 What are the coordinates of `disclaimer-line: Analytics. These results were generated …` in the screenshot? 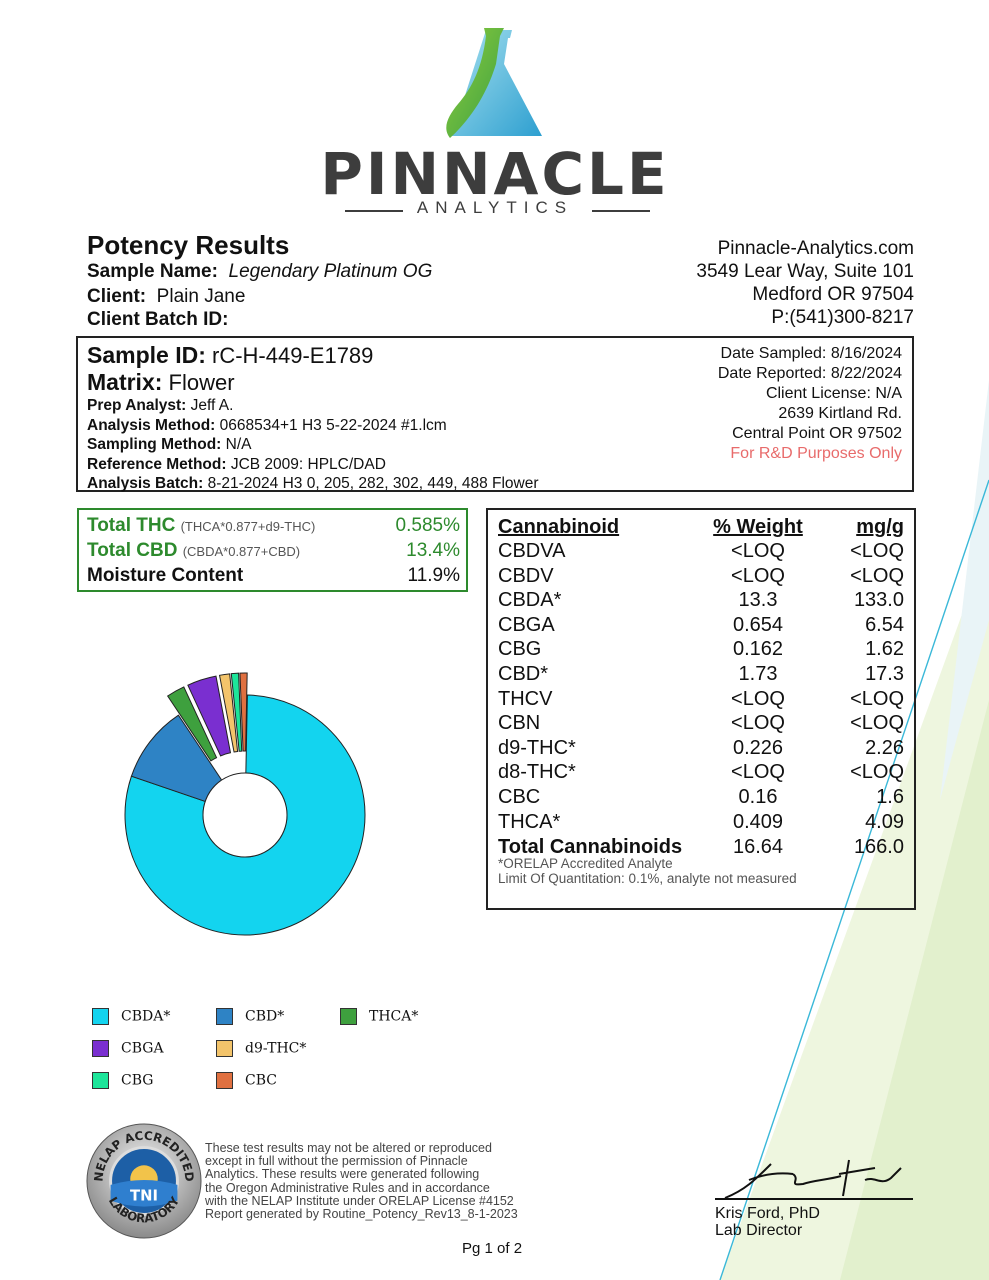 It's located at (342, 1174).